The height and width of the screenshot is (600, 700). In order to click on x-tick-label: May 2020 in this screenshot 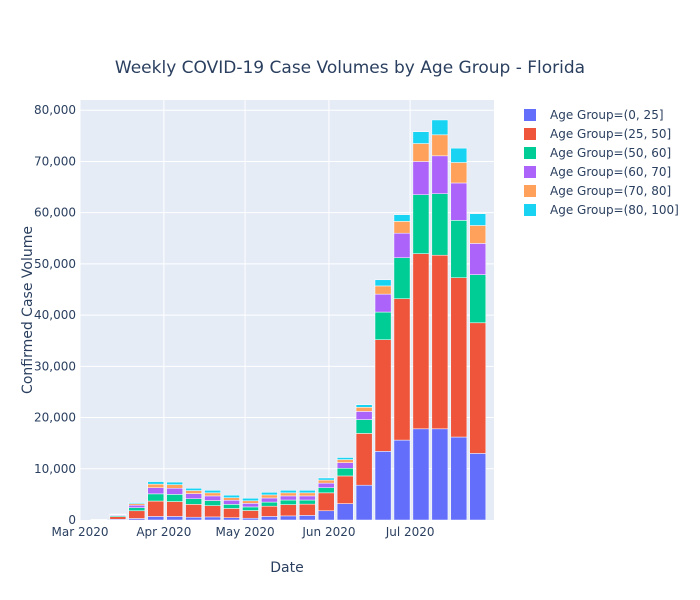, I will do `click(244, 532)`.